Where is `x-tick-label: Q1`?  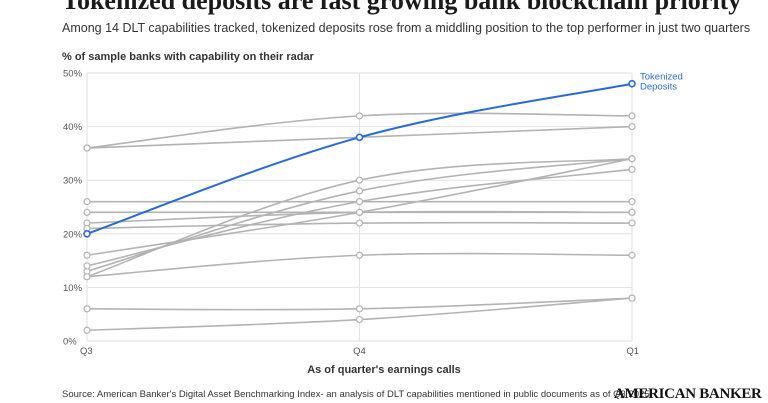 x-tick-label: Q1 is located at coordinates (632, 351).